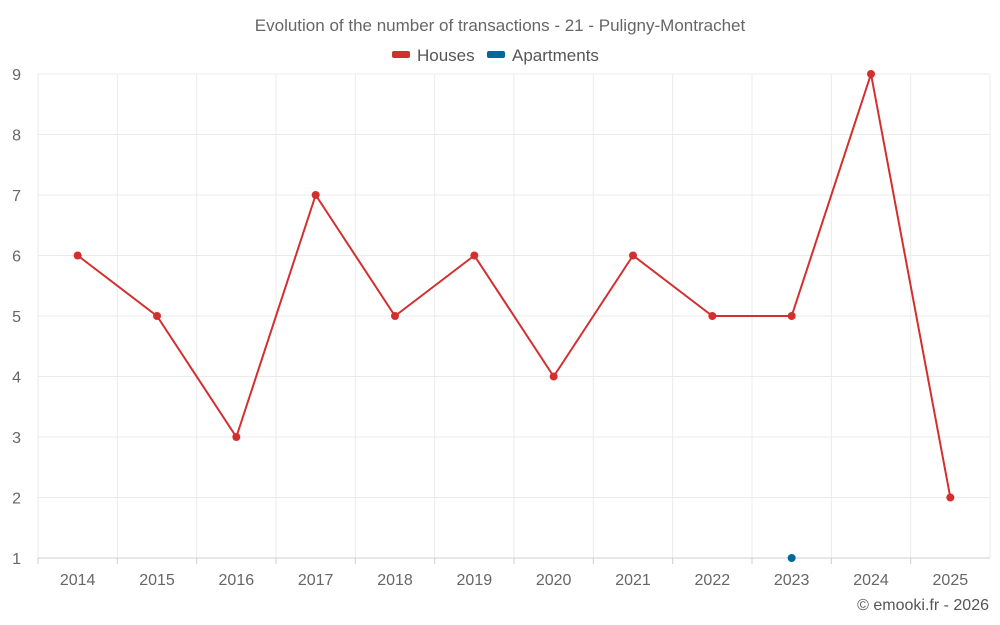 The width and height of the screenshot is (1000, 625). I want to click on y-tick-label: 2, so click(16, 499).